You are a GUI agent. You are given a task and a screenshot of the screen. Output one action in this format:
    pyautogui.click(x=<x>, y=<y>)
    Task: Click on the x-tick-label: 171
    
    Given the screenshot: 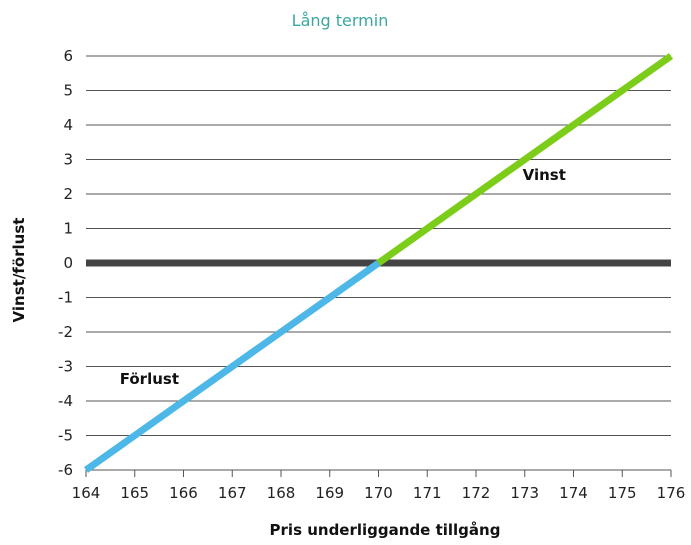 What is the action you would take?
    pyautogui.click(x=427, y=493)
    